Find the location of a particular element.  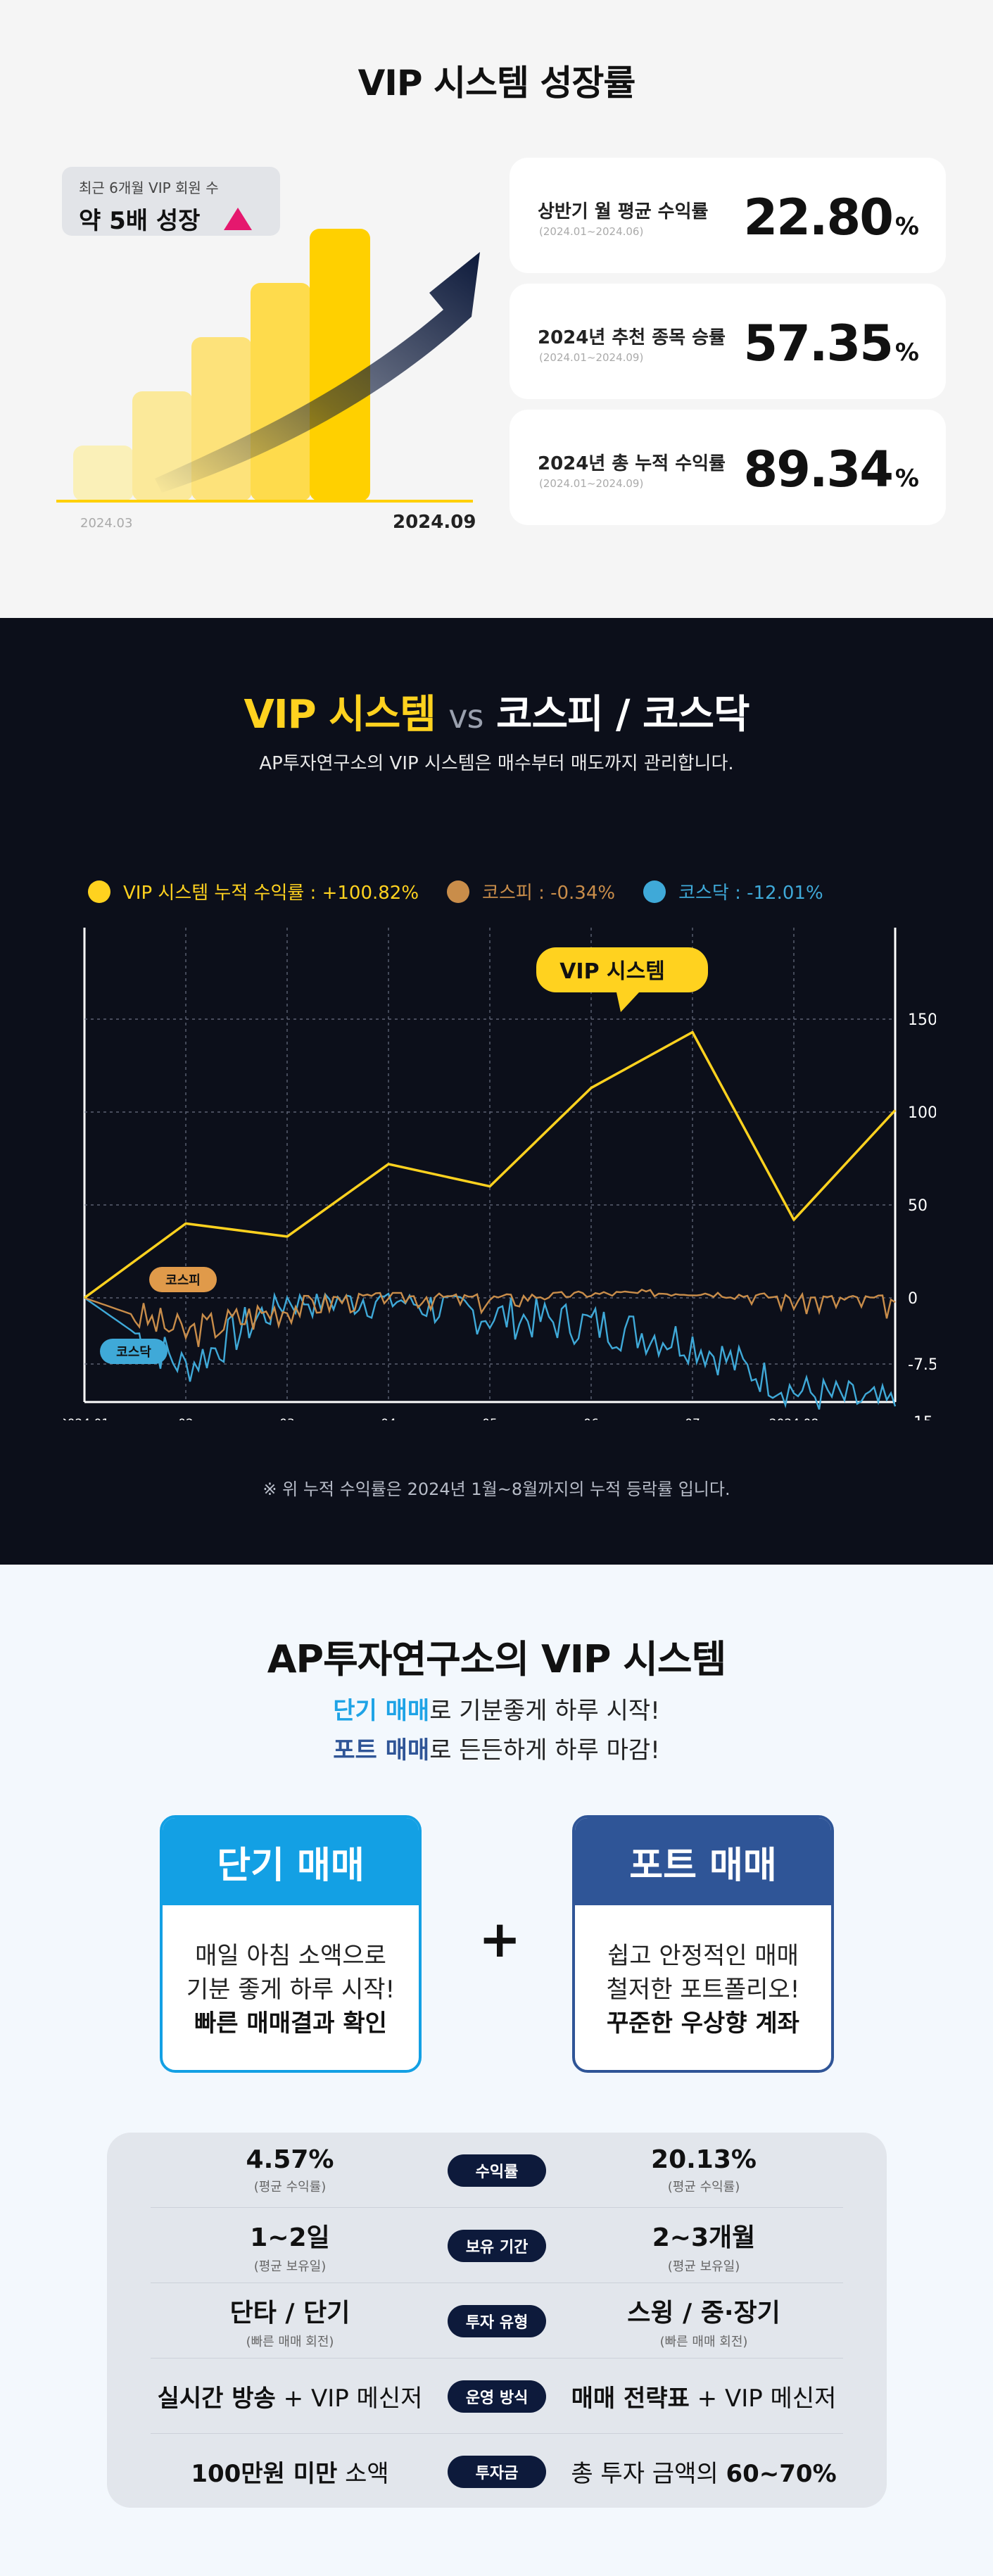

tag-kosdaq-label: 코스닥 is located at coordinates (133, 1352).